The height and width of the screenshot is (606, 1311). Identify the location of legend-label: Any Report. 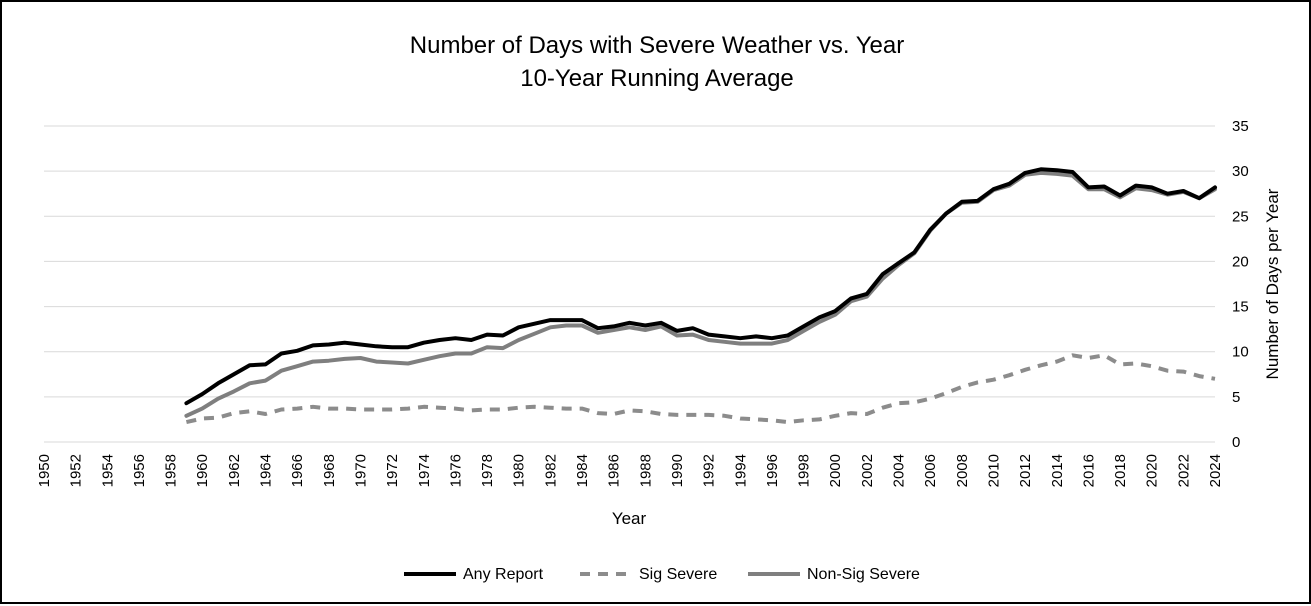
(503, 574).